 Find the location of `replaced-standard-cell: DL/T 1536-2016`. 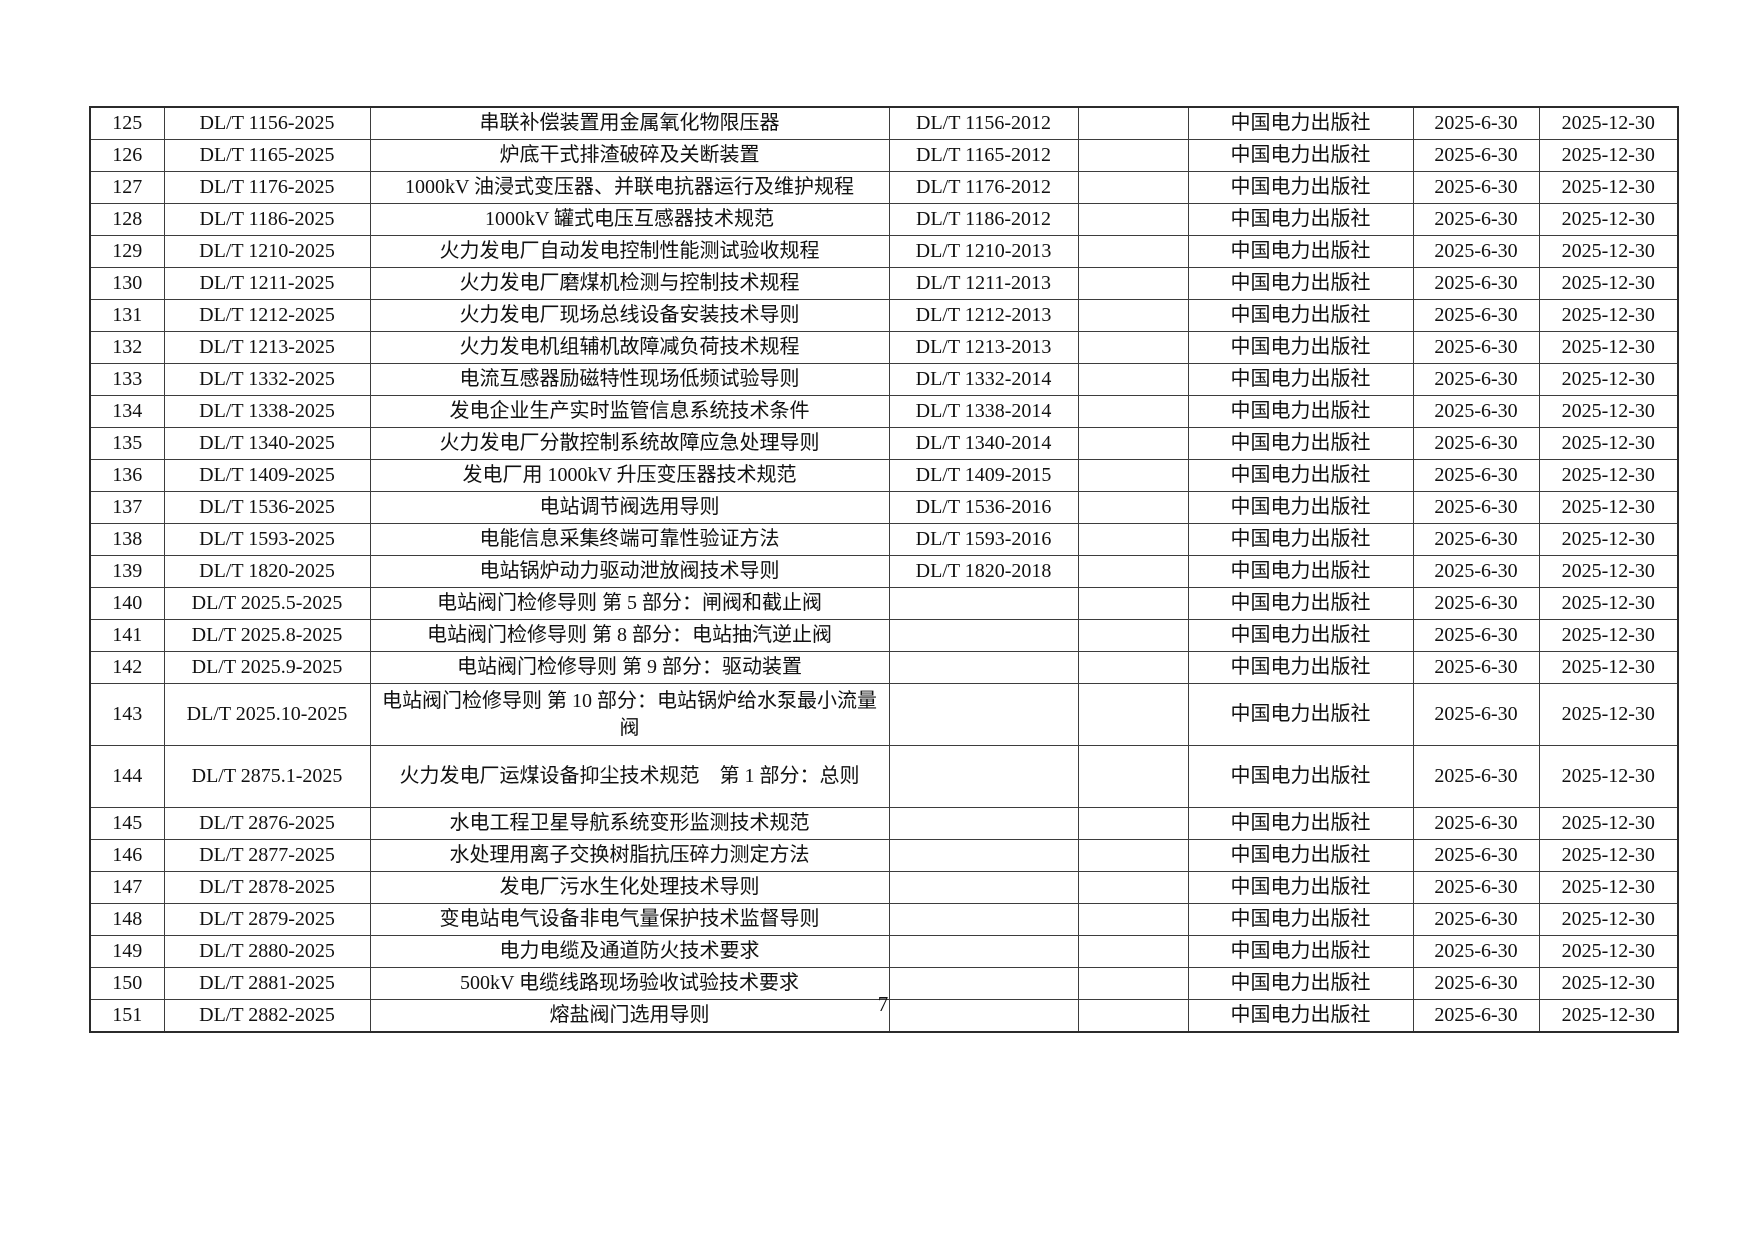

replaced-standard-cell: DL/T 1536-2016 is located at coordinates (983, 507).